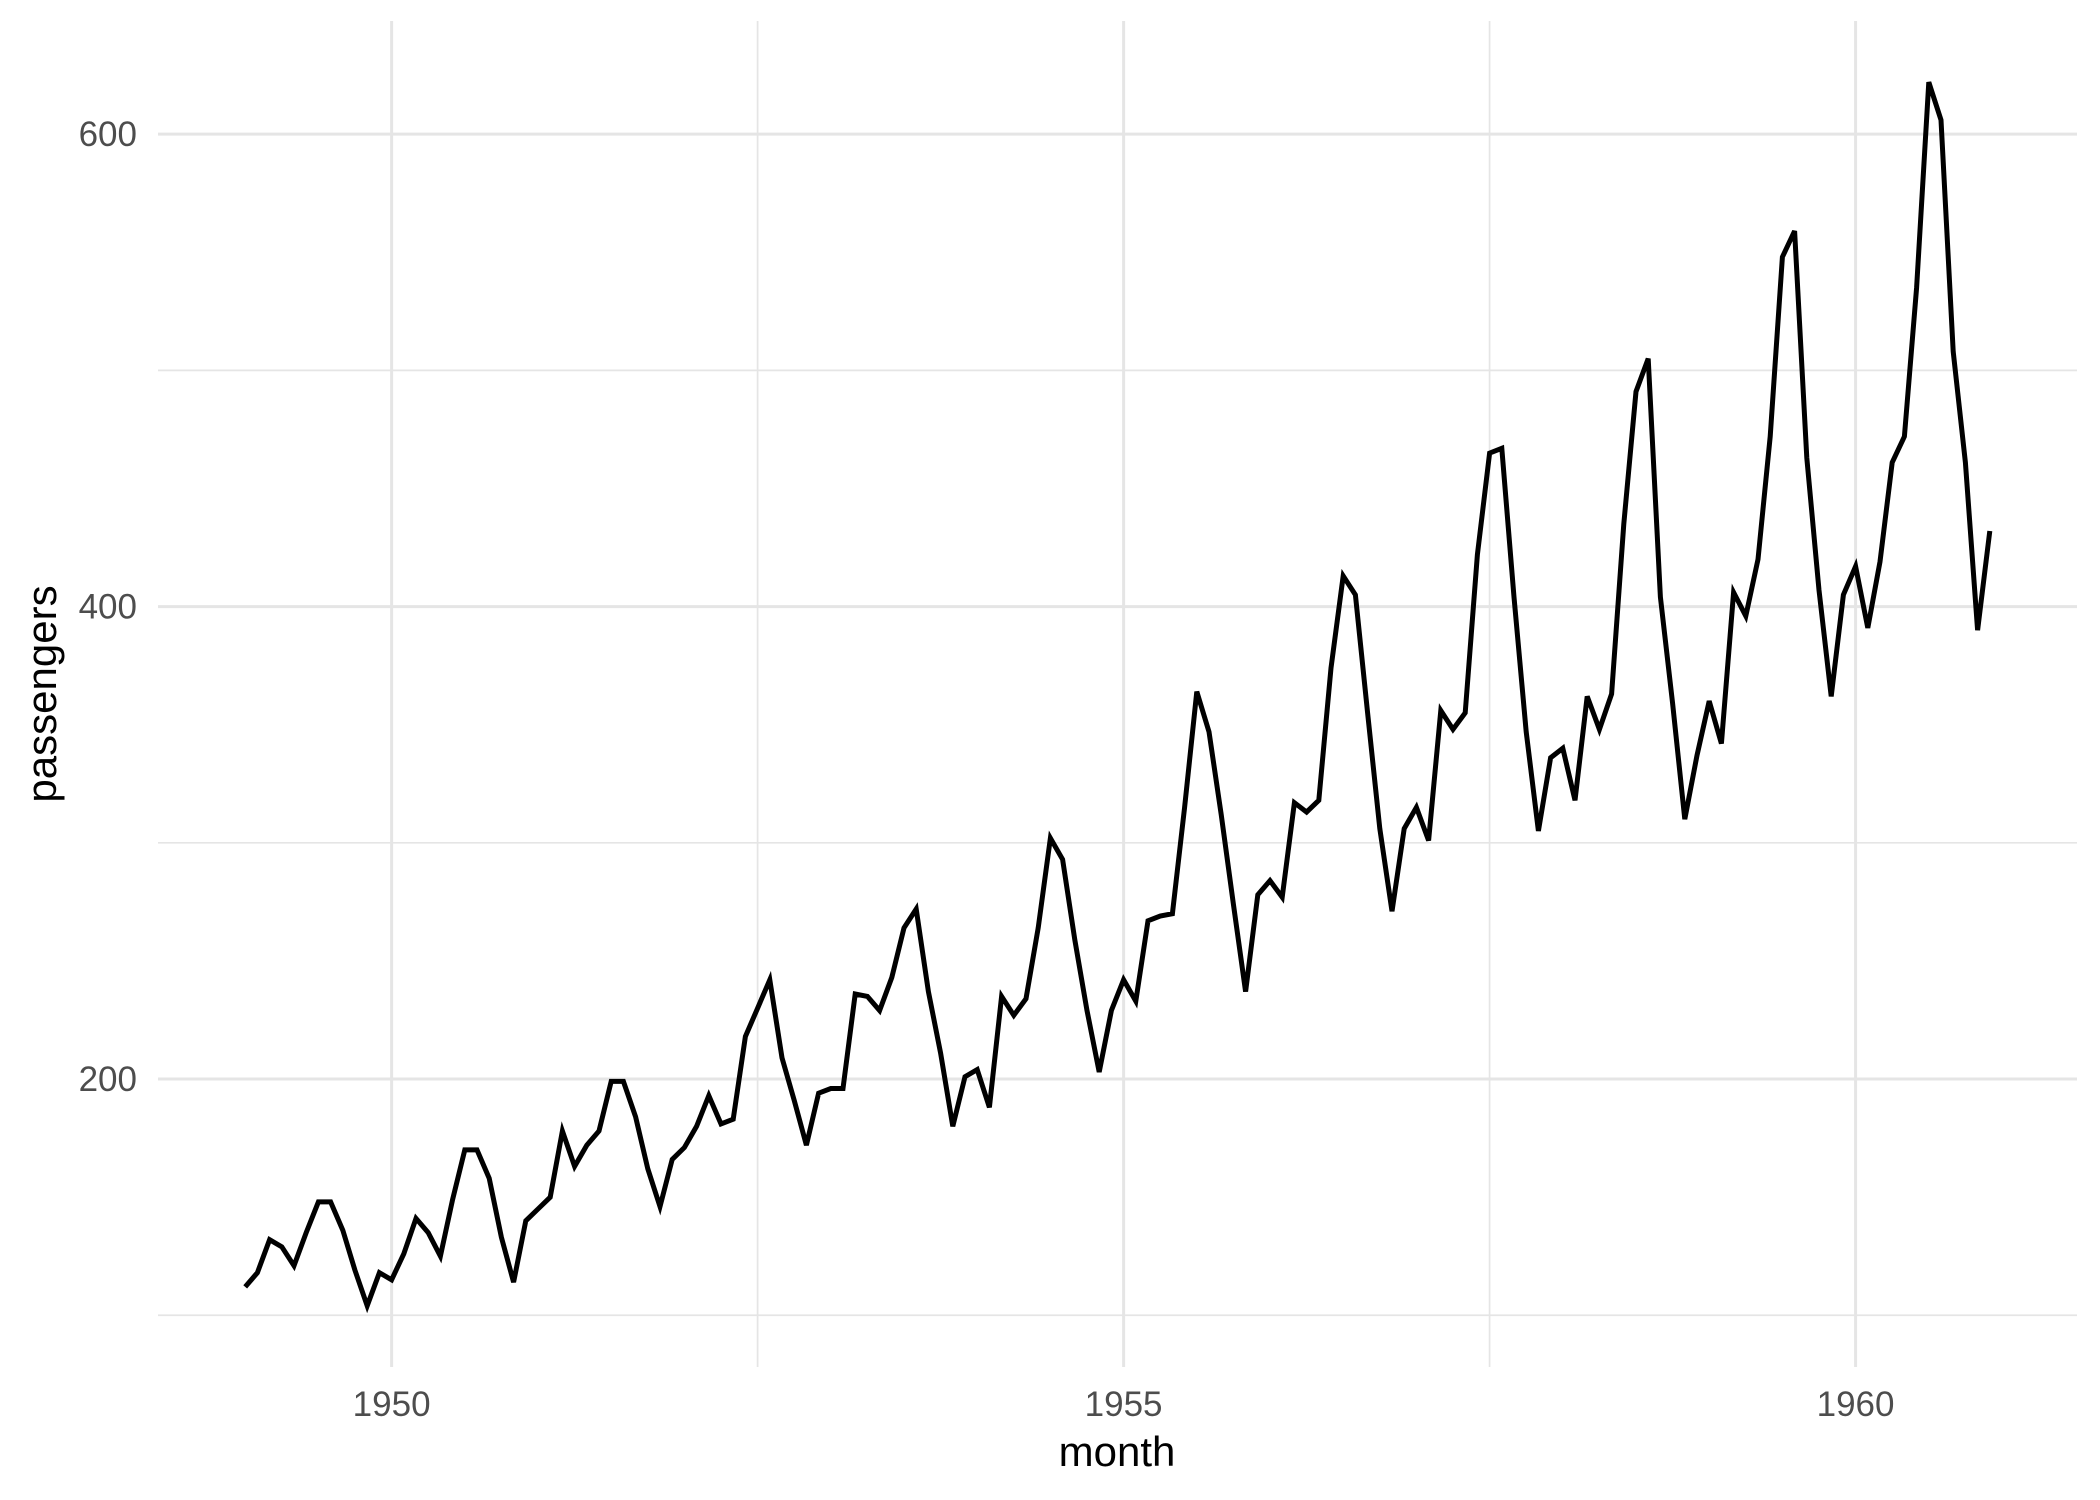  What do you see at coordinates (1856, 1404) in the screenshot?
I see `x-tick-label: 1960` at bounding box center [1856, 1404].